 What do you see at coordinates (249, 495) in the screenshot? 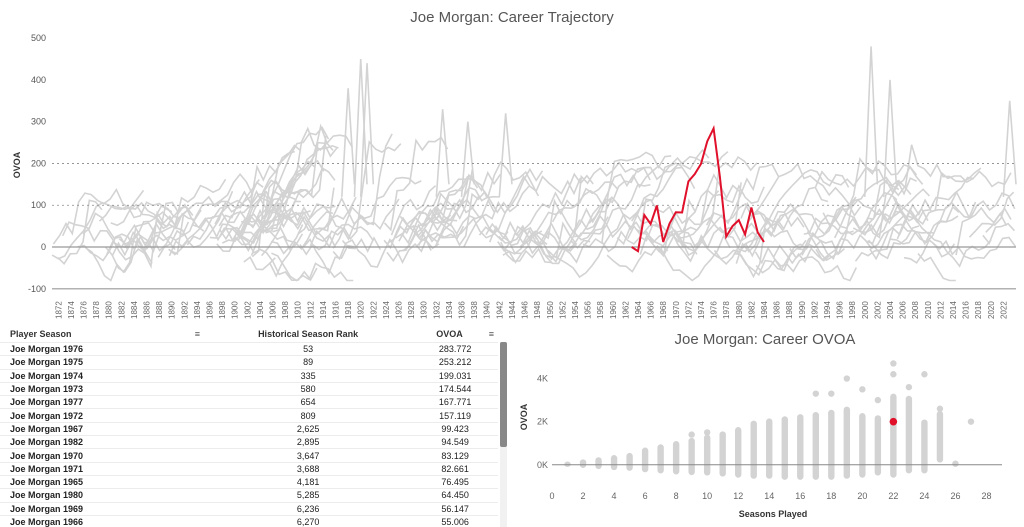
I see `table-row: Joe Morgan 1980 5,285 64.450` at bounding box center [249, 495].